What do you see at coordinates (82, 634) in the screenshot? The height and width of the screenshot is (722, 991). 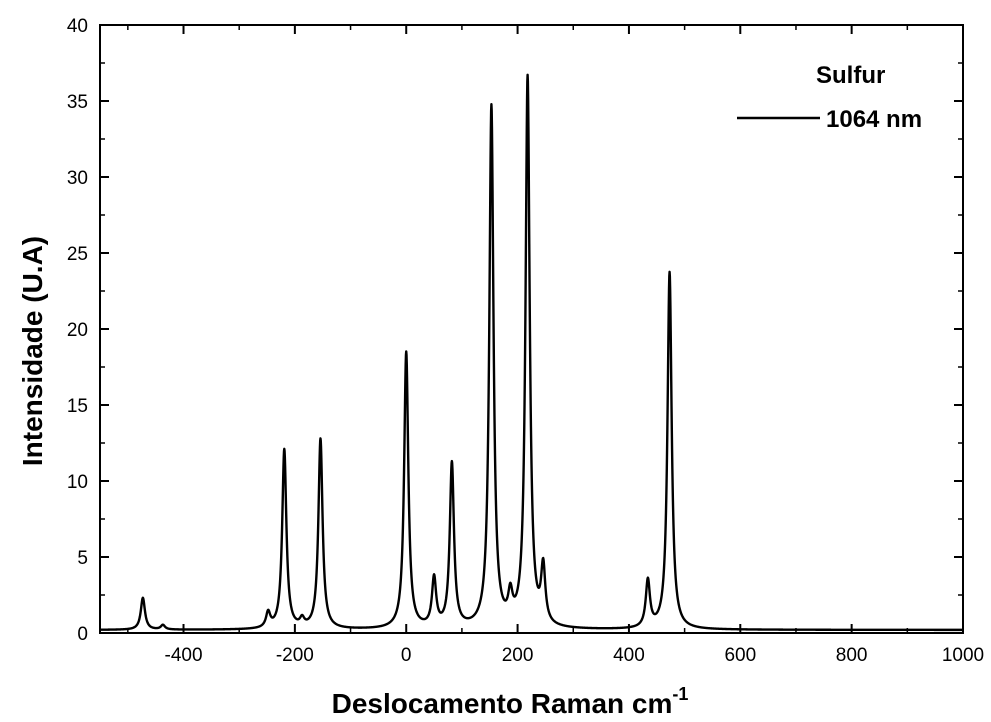 I see `y-tick-label: 0` at bounding box center [82, 634].